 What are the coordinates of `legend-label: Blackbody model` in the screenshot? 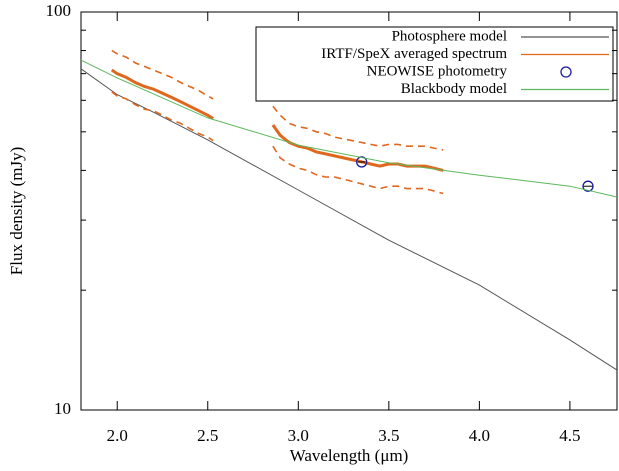 It's located at (454, 89).